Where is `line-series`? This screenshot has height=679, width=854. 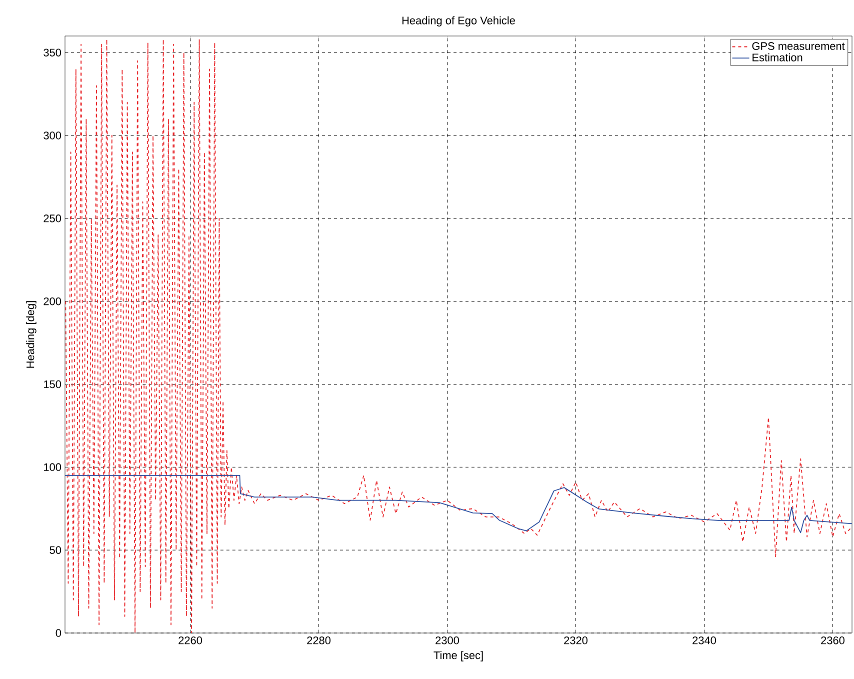
line-series is located at coordinates (458, 504).